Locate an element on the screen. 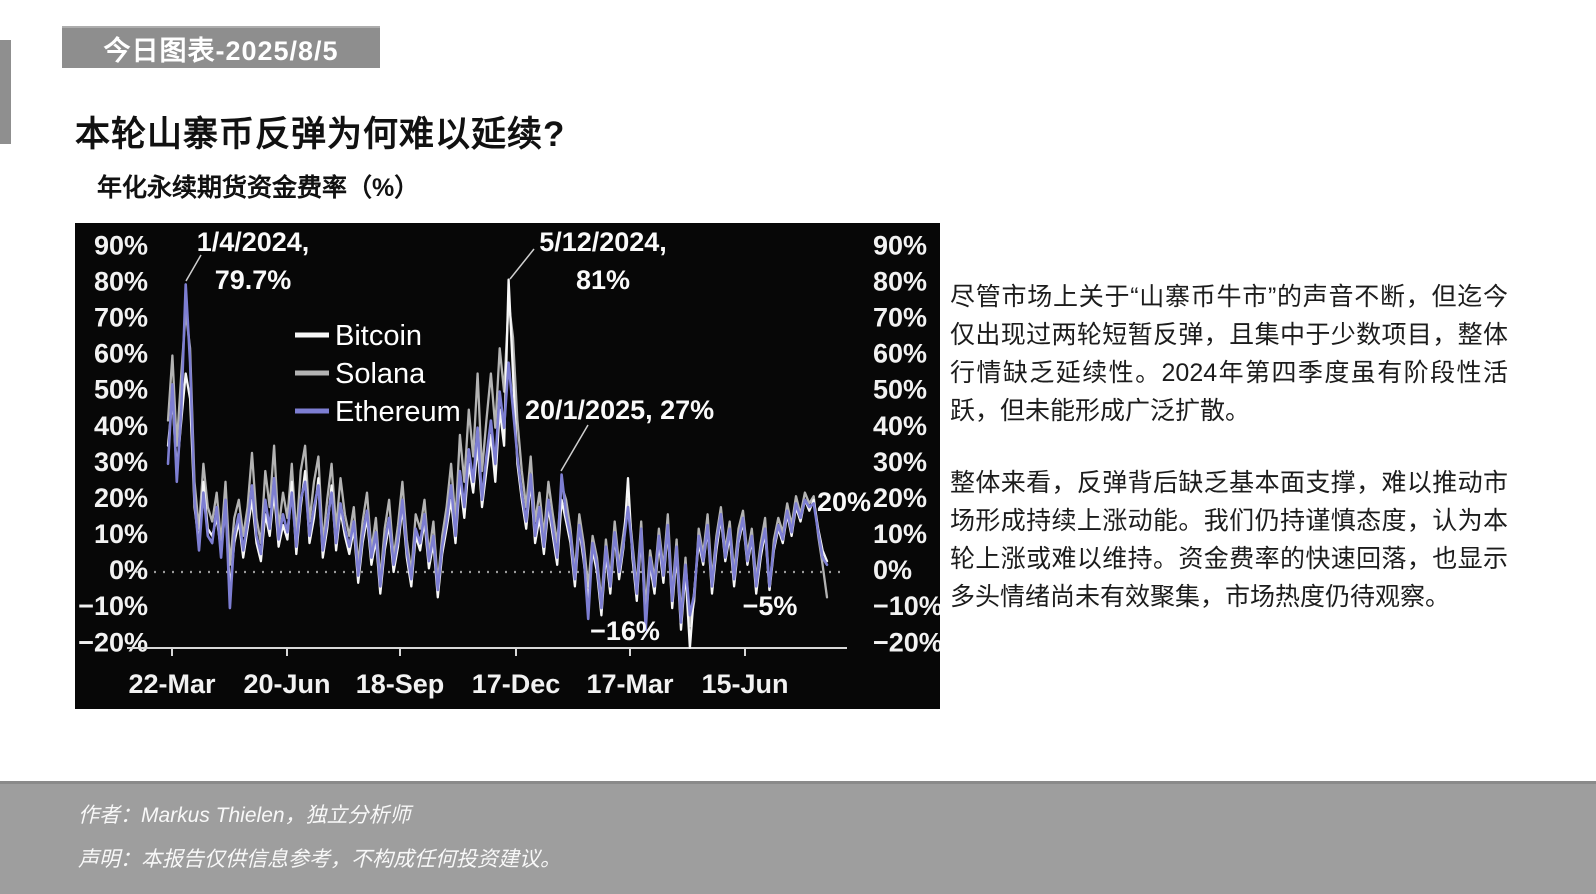 The image size is (1596, 894). y-axis-label-left: 0% is located at coordinates (128, 570).